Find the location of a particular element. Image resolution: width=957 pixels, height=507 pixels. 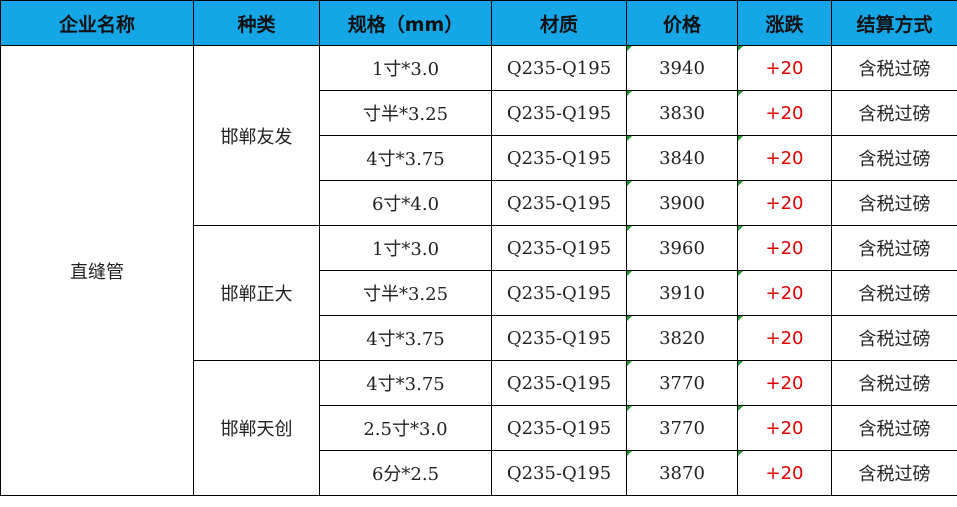

column-header: 材质 is located at coordinates (559, 23).